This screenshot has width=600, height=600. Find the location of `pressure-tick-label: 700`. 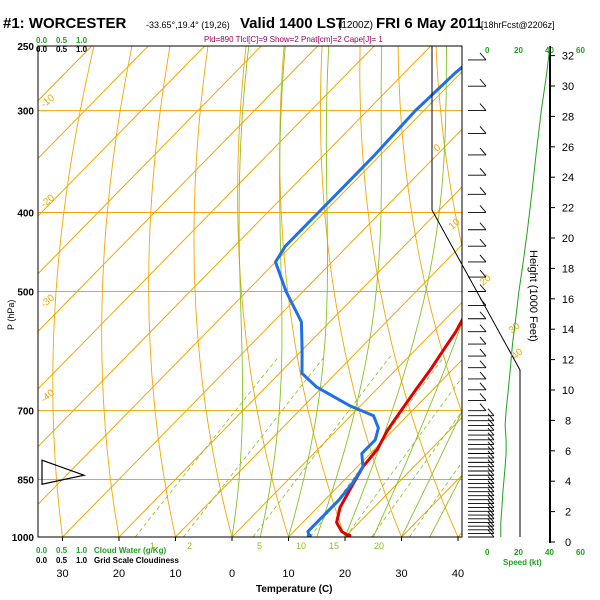

pressure-tick-label: 700 is located at coordinates (25, 412).